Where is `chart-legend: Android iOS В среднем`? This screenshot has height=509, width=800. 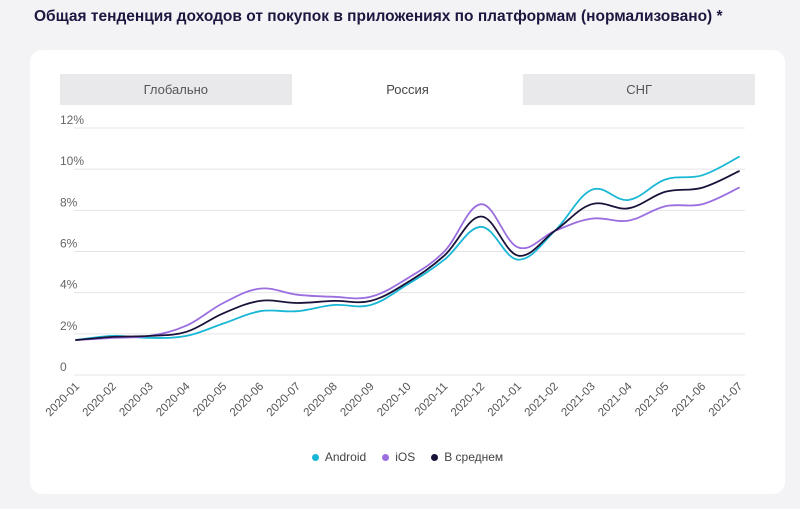
chart-legend: Android iOS В среднем is located at coordinates (407, 457).